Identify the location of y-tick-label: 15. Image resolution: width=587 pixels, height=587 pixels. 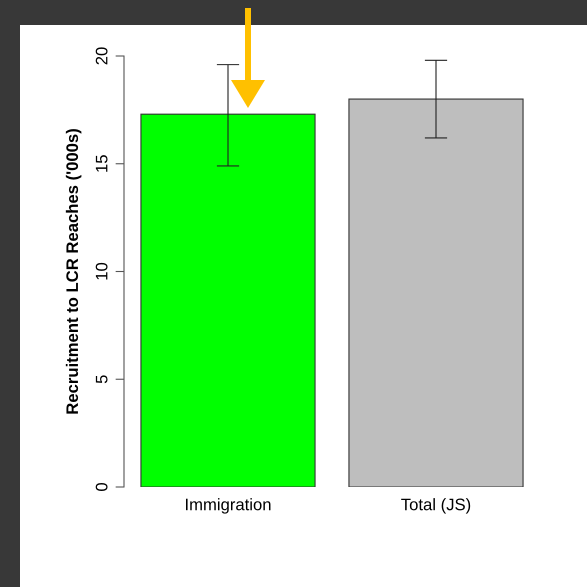
(102, 163).